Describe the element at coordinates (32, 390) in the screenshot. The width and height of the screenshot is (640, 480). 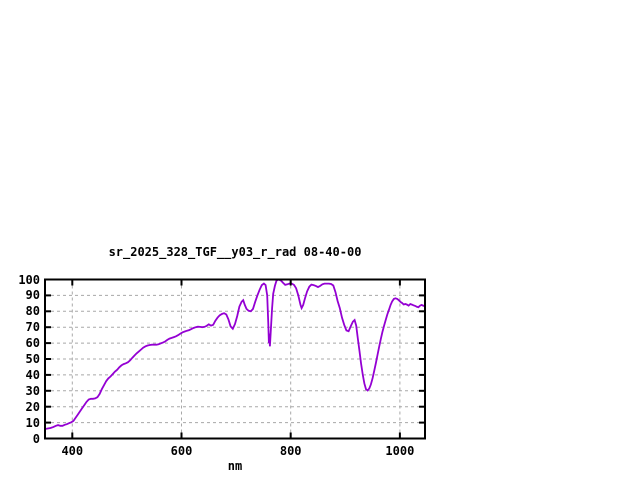
I see `y-tick-label: 30` at that location.